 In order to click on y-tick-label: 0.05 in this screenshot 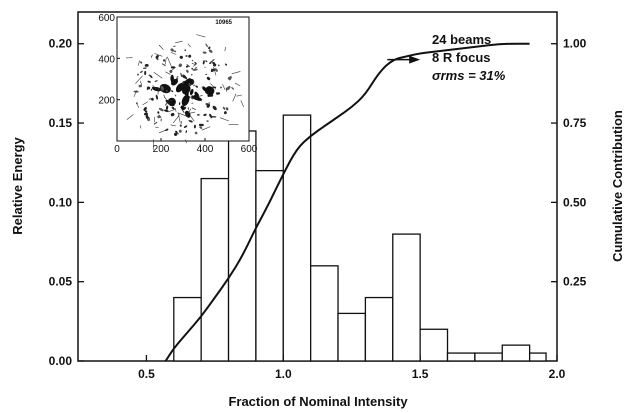, I will do `click(61, 282)`.